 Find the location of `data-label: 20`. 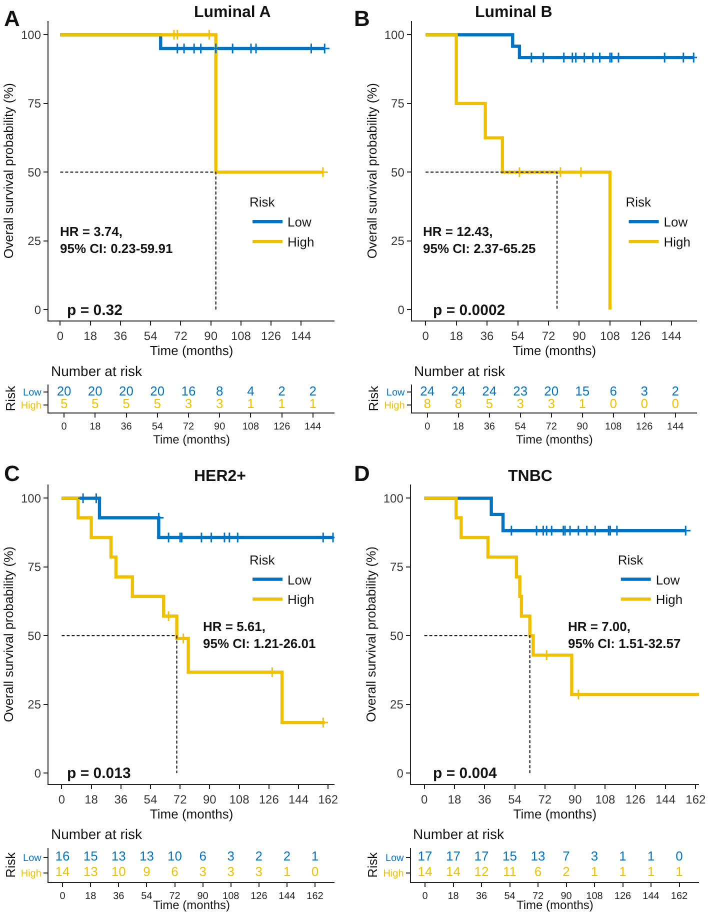

data-label: 20 is located at coordinates (126, 390).